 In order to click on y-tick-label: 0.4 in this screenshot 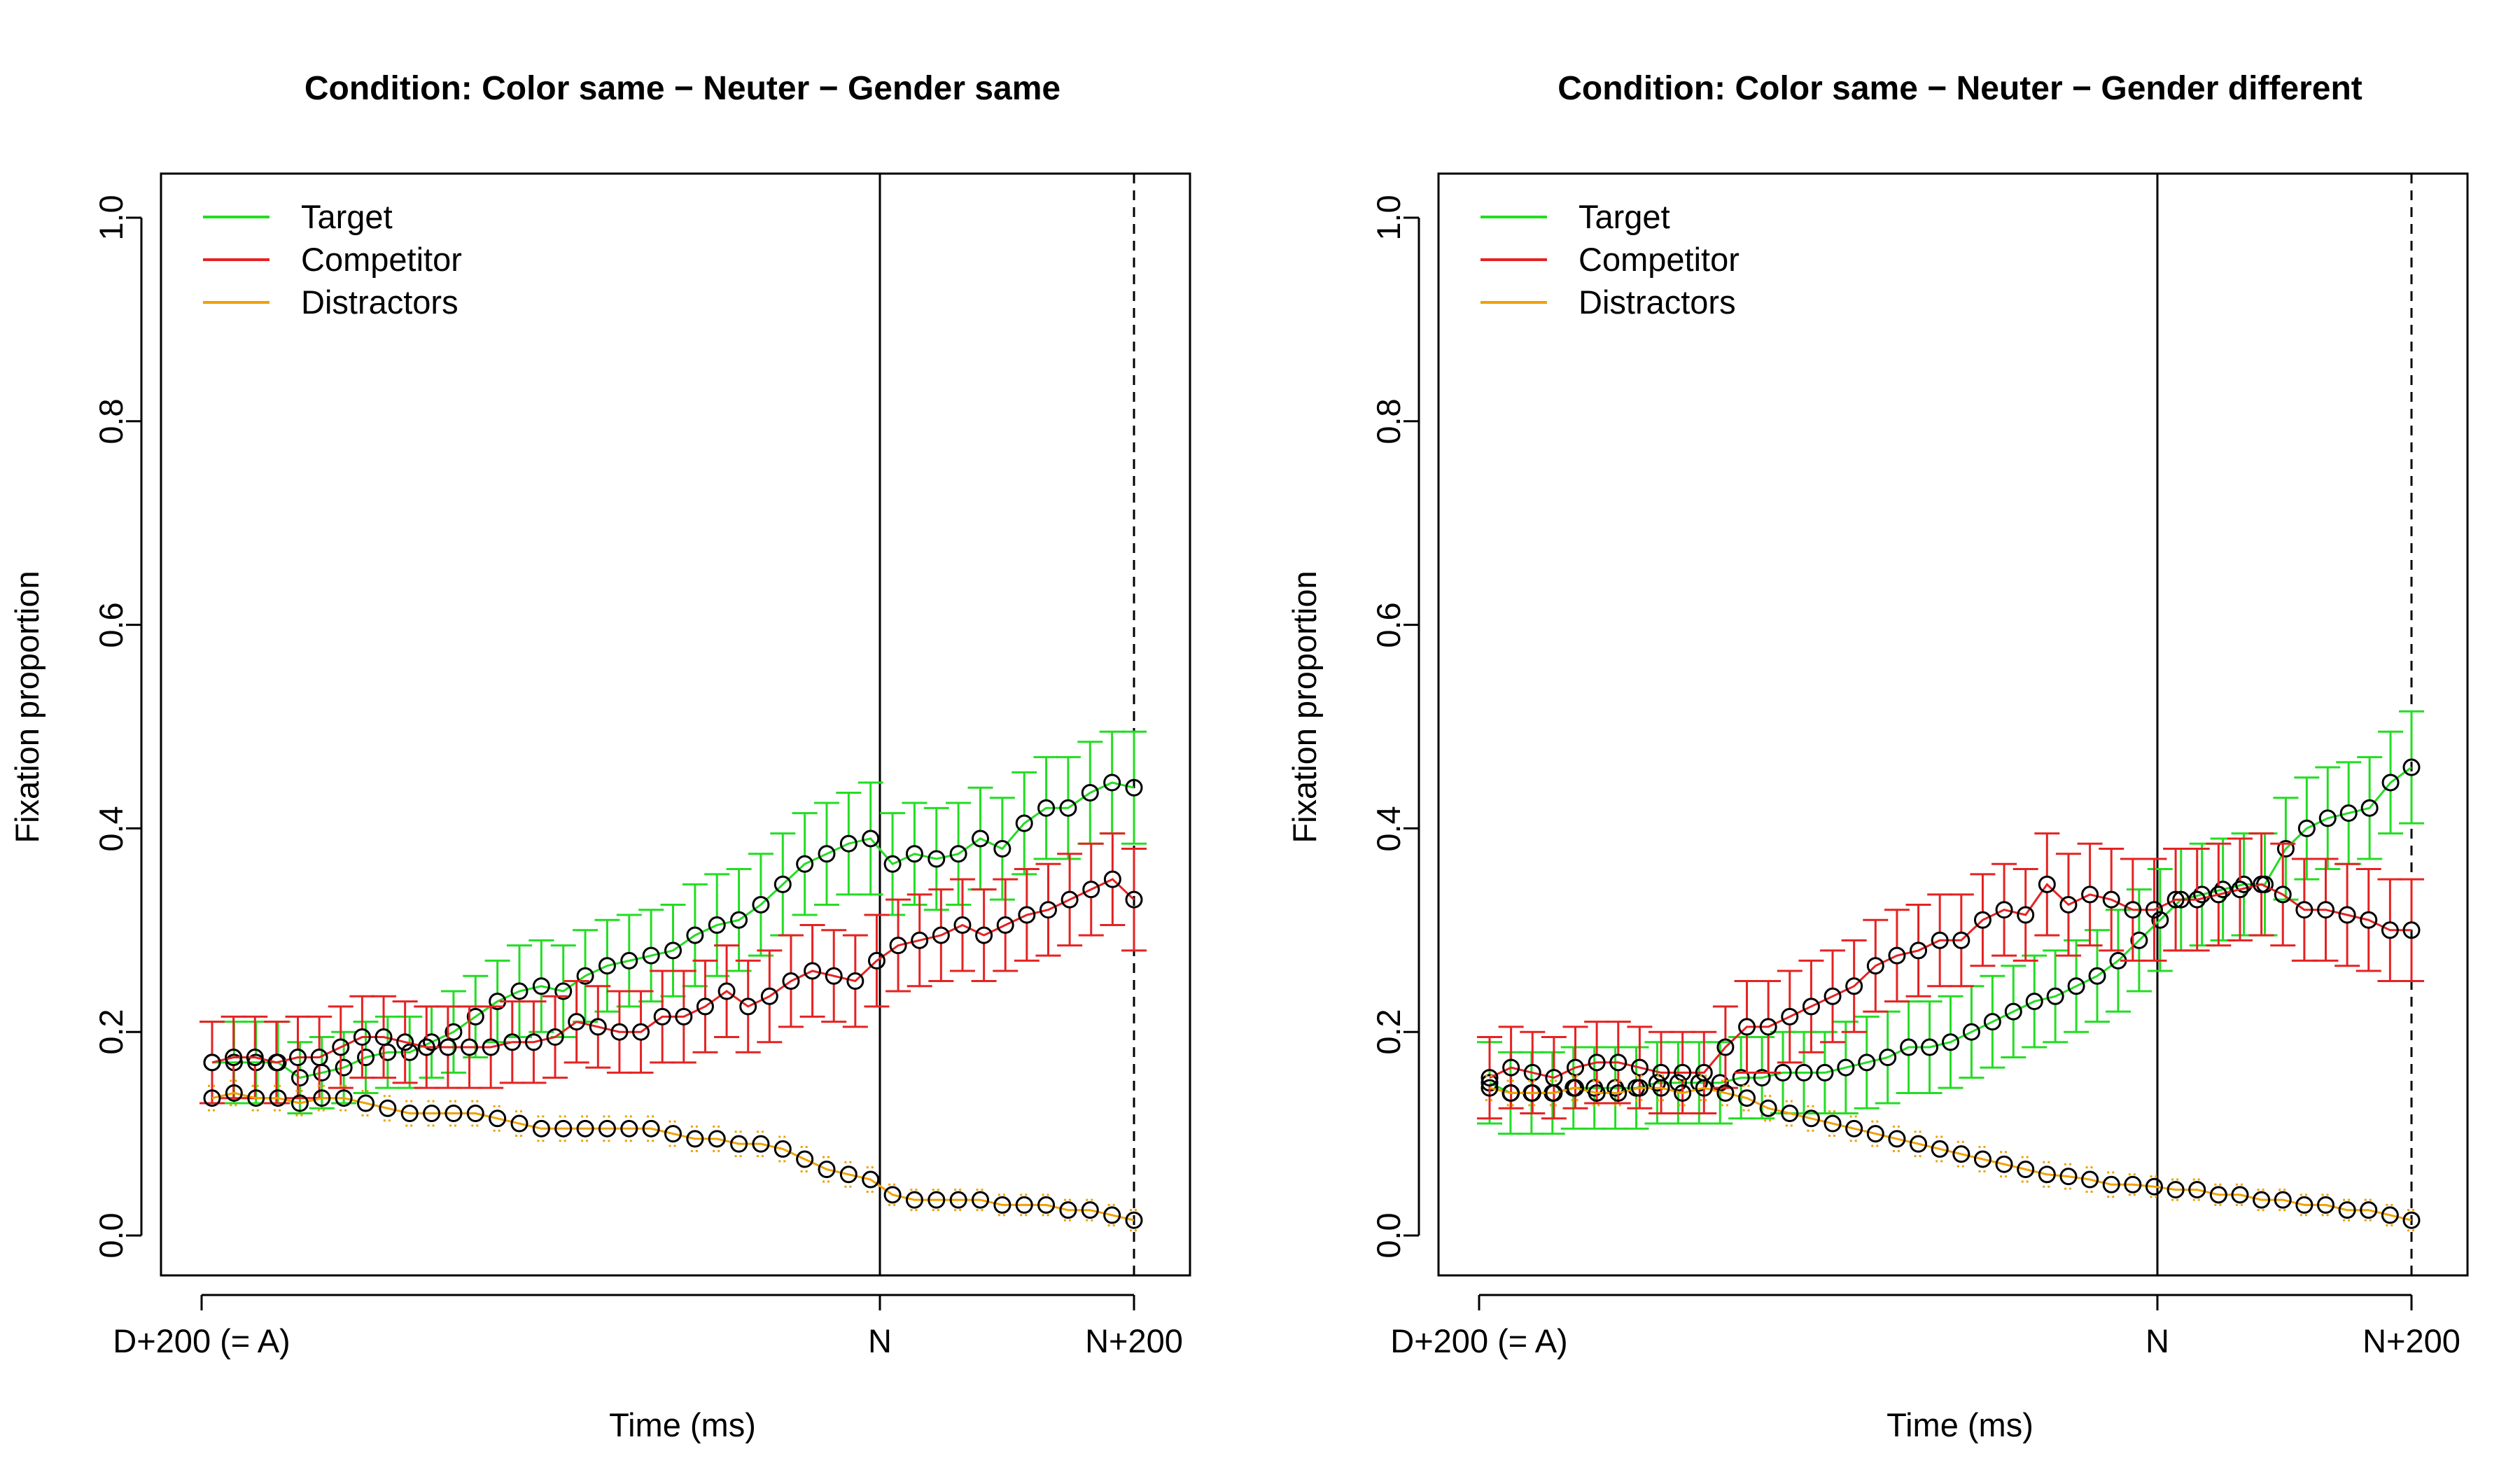, I will do `click(111, 828)`.